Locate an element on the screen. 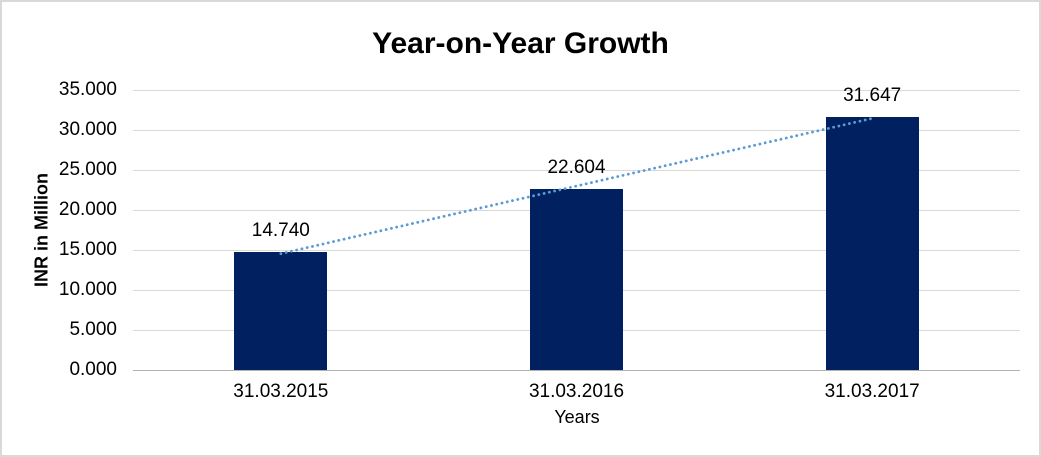  bar-31.03.2016 is located at coordinates (576, 279).